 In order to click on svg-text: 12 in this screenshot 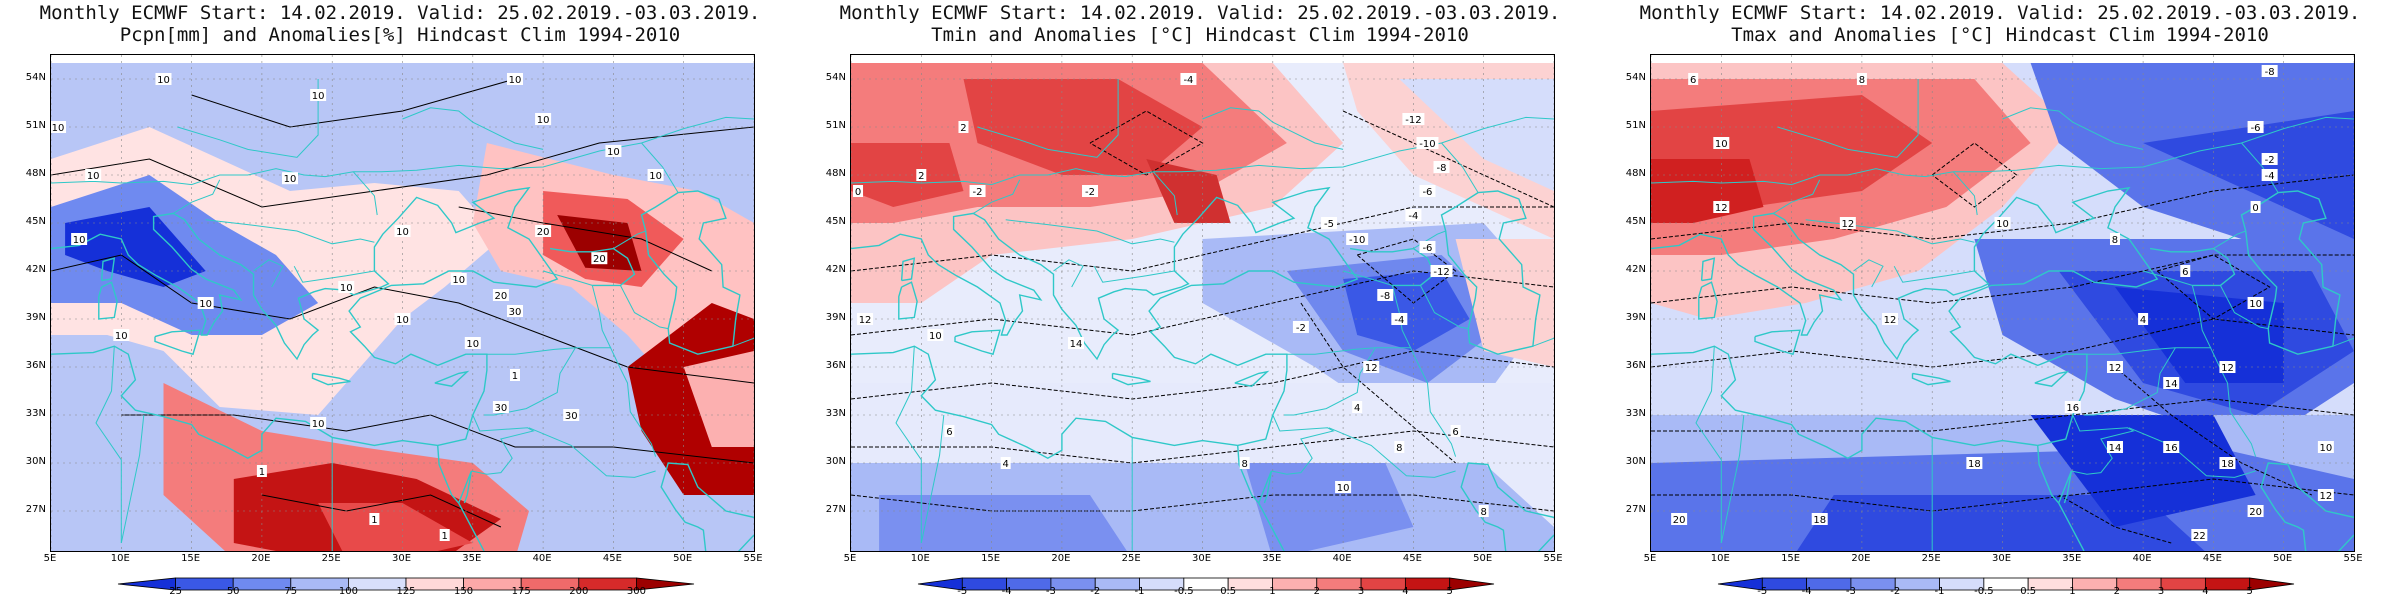, I will do `click(2115, 368)`.